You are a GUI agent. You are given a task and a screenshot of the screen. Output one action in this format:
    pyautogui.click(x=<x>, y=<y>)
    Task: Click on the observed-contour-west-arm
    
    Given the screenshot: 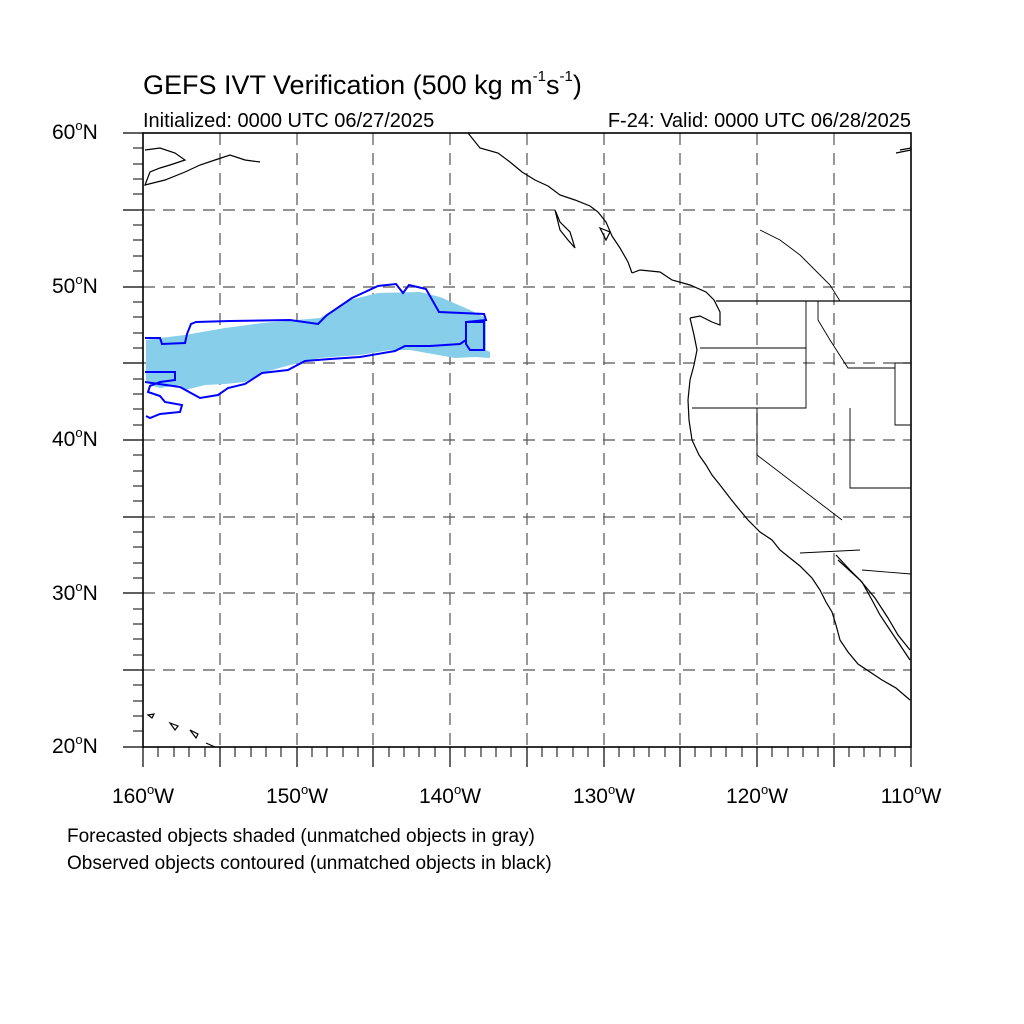 What is the action you would take?
    pyautogui.click(x=164, y=395)
    